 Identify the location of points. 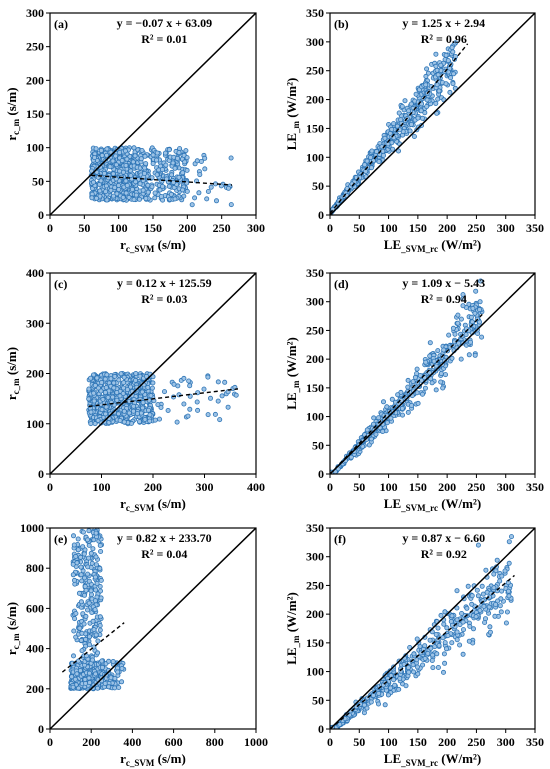
(97, 610).